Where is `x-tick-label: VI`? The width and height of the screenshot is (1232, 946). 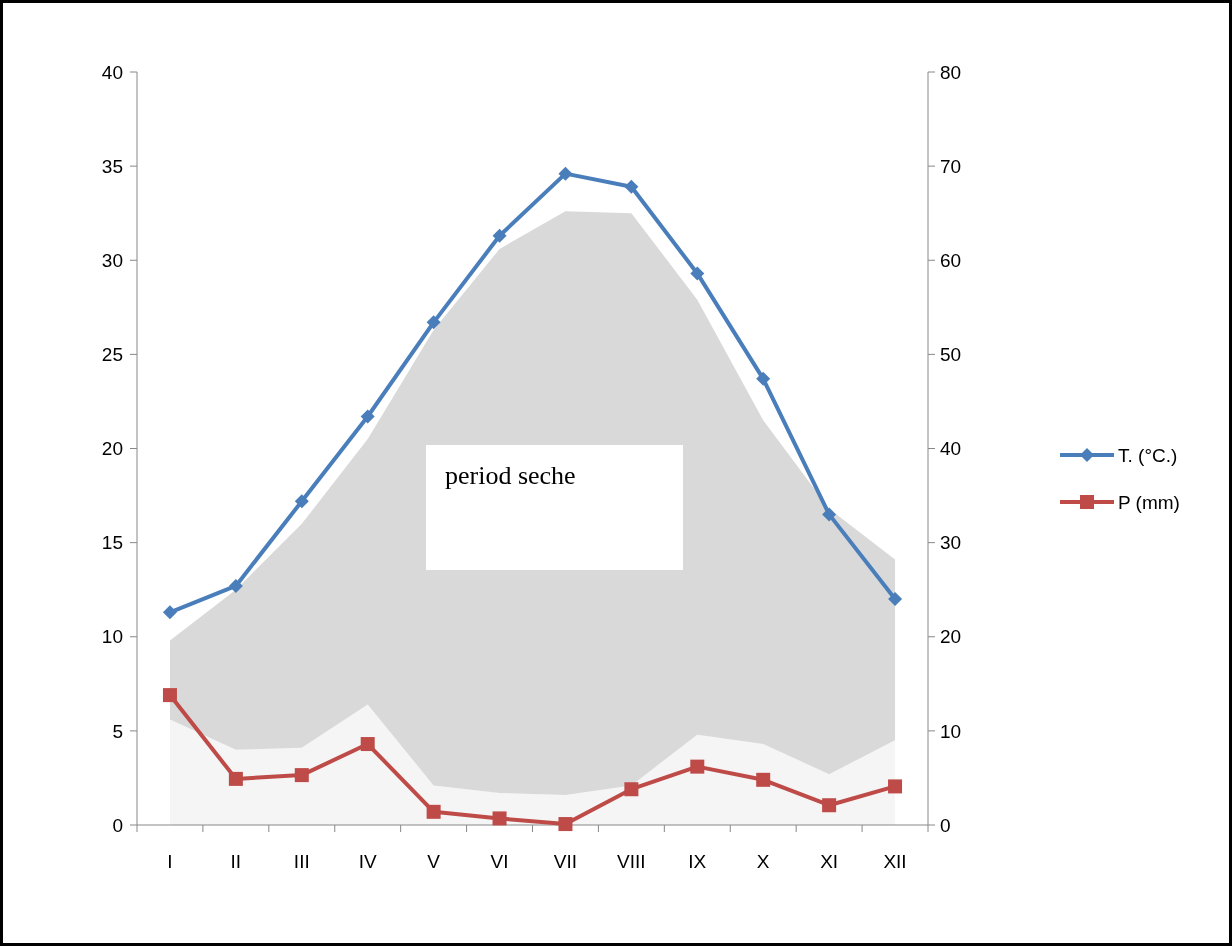 x-tick-label: VI is located at coordinates (499, 861).